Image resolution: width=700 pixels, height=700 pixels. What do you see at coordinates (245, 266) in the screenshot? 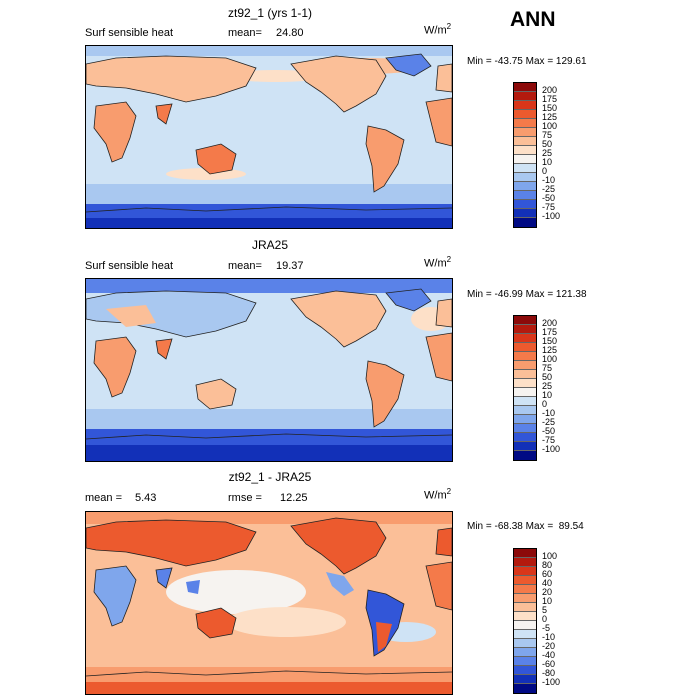
I see `panel-2-mean-label: mean=` at bounding box center [245, 266].